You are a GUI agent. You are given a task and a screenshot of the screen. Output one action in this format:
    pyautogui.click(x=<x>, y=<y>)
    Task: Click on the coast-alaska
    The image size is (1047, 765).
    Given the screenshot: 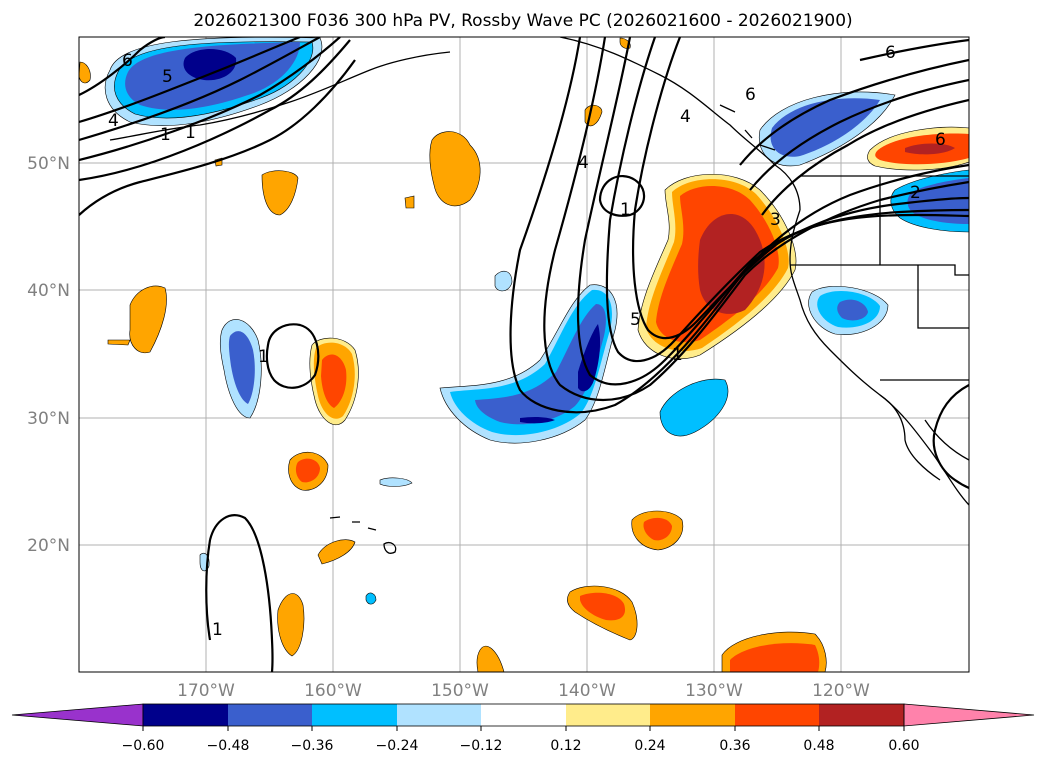 What is the action you would take?
    pyautogui.click(x=680, y=124)
    